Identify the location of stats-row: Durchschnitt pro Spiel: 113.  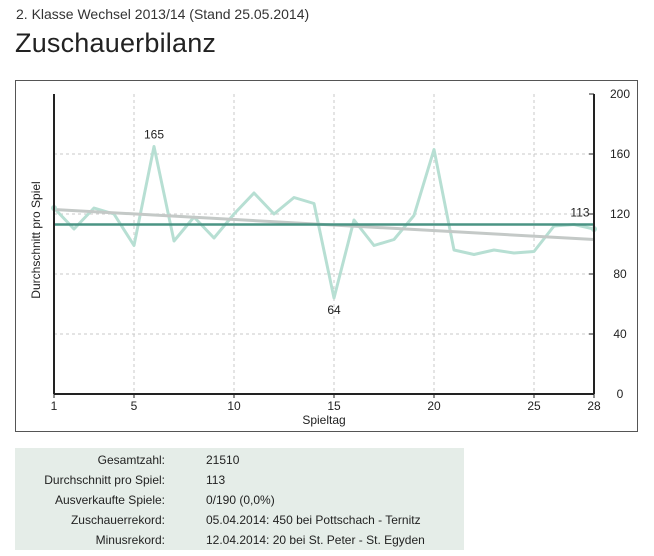
(220, 480).